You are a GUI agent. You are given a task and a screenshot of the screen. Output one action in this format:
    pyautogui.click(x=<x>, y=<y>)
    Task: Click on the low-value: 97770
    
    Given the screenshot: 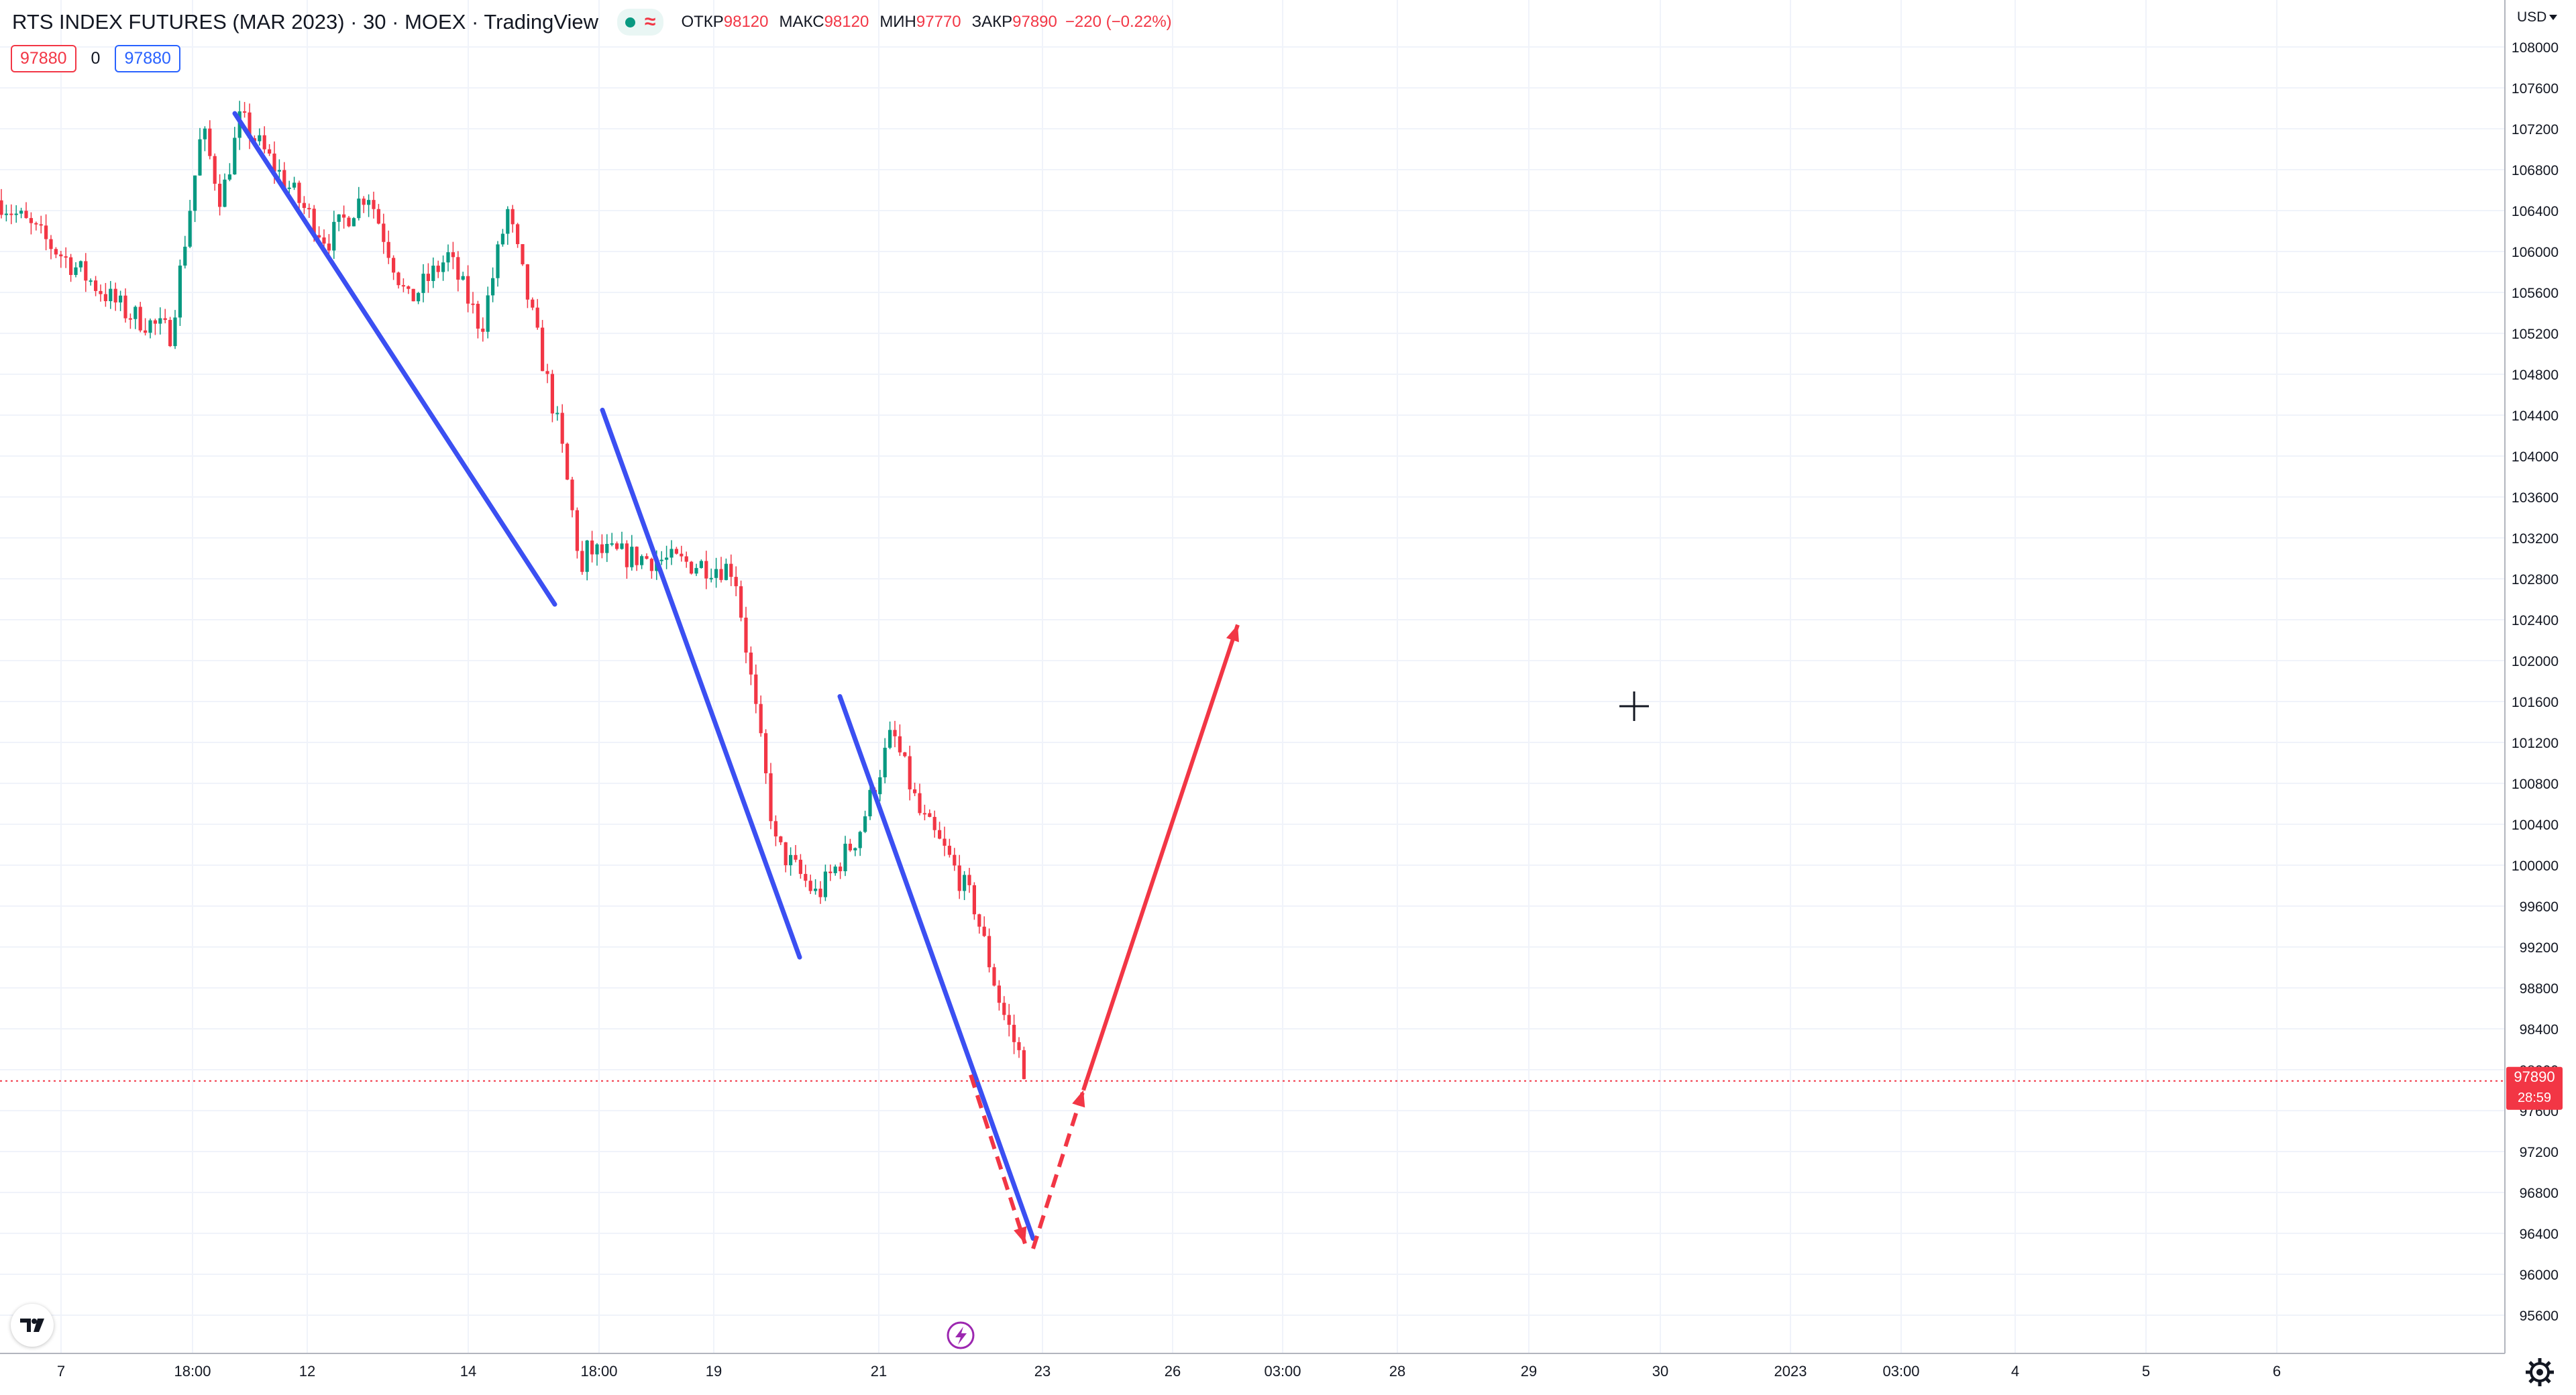 What is the action you would take?
    pyautogui.click(x=938, y=22)
    